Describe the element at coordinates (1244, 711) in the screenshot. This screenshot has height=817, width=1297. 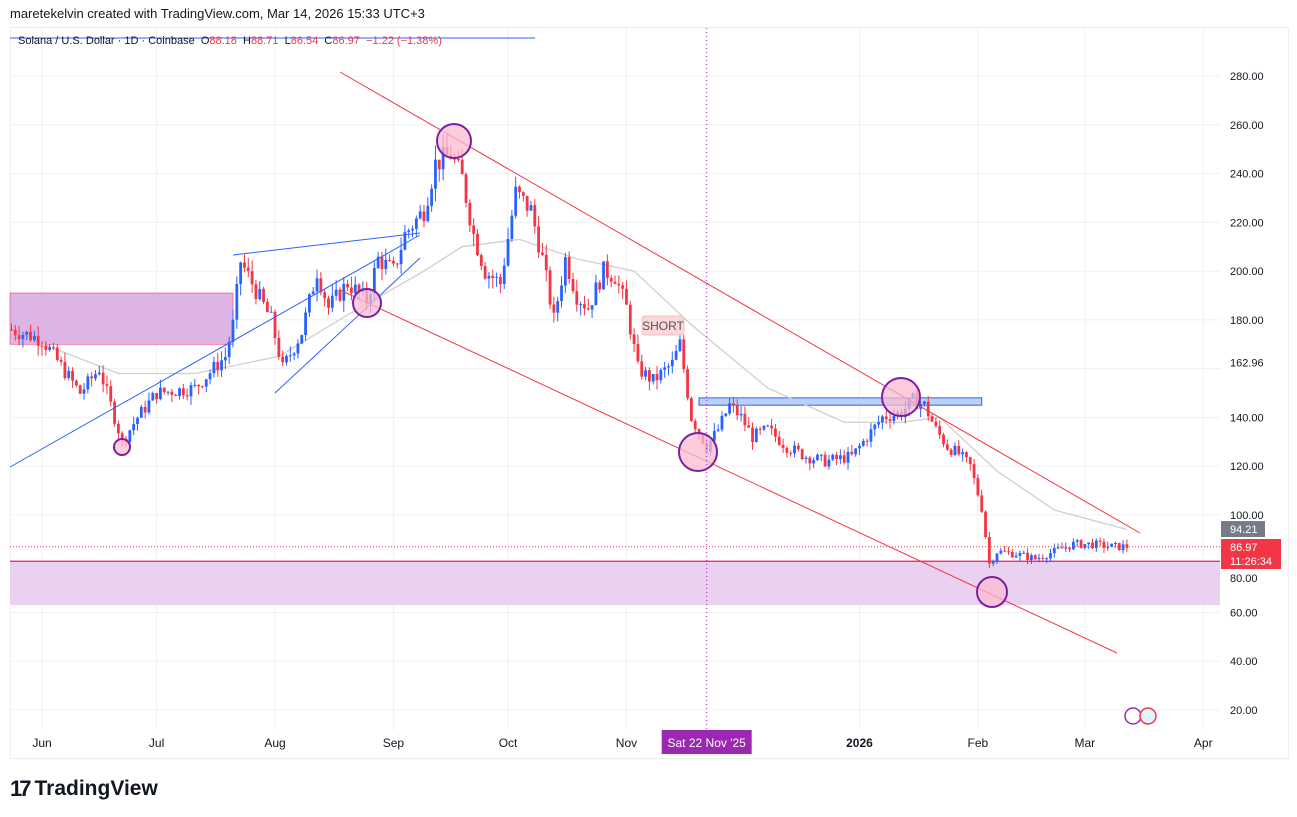
I see `y-tick-label: 20.00` at that location.